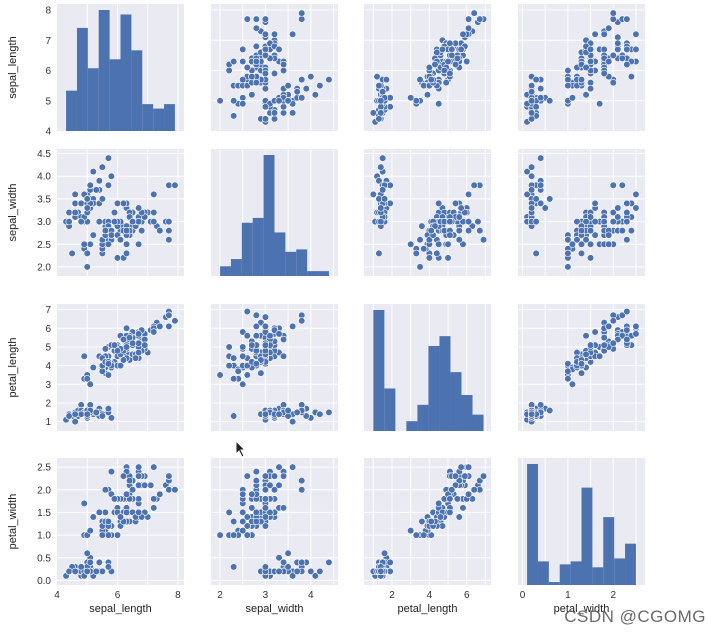 The image size is (716, 635). I want to click on watermark-text: CSDN @CGOMG, so click(635, 616).